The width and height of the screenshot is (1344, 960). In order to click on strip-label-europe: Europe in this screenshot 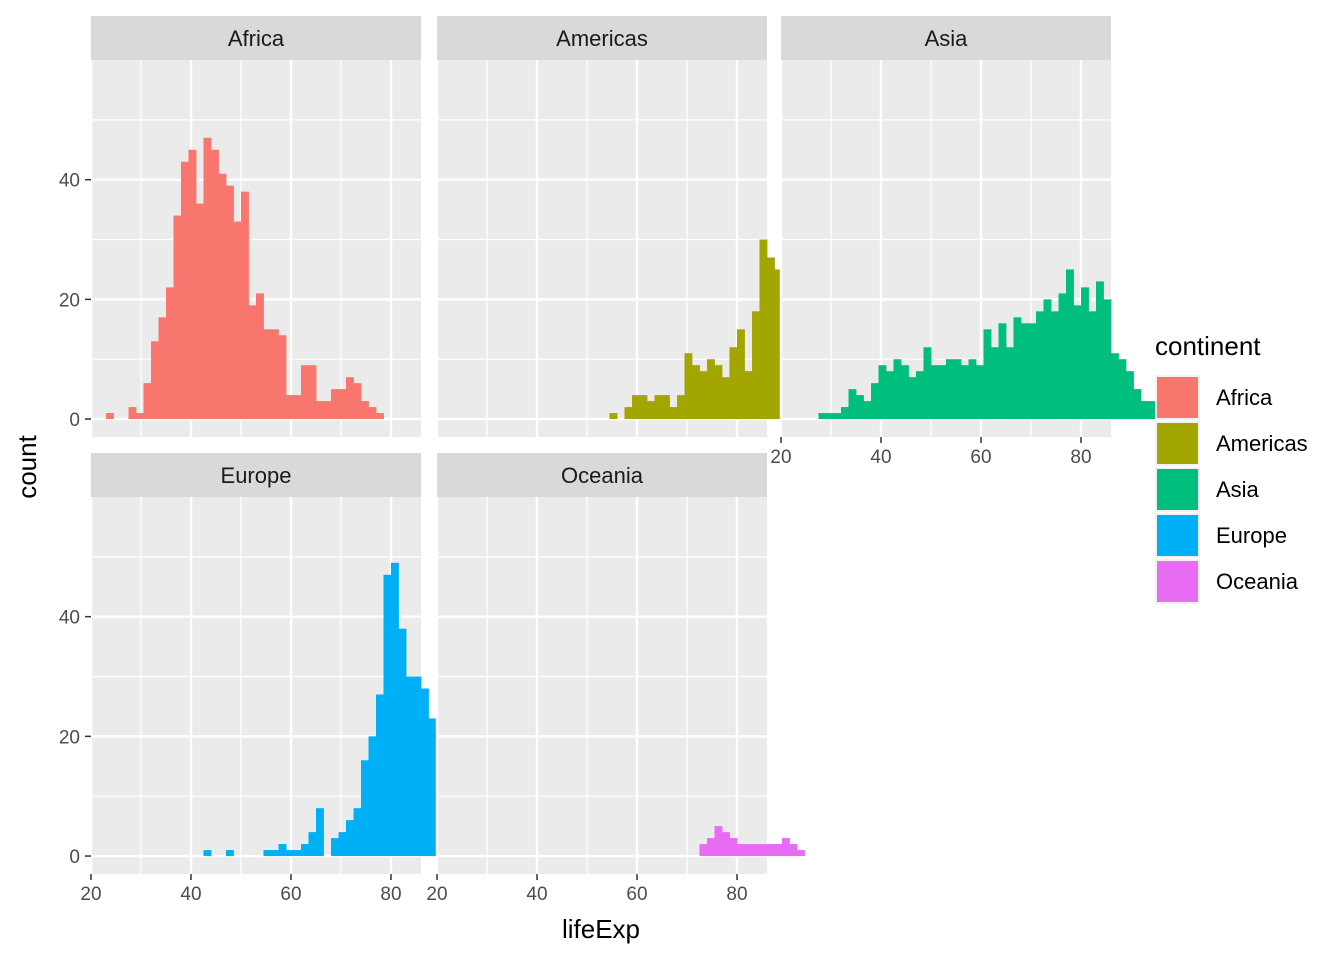, I will do `click(256, 475)`.